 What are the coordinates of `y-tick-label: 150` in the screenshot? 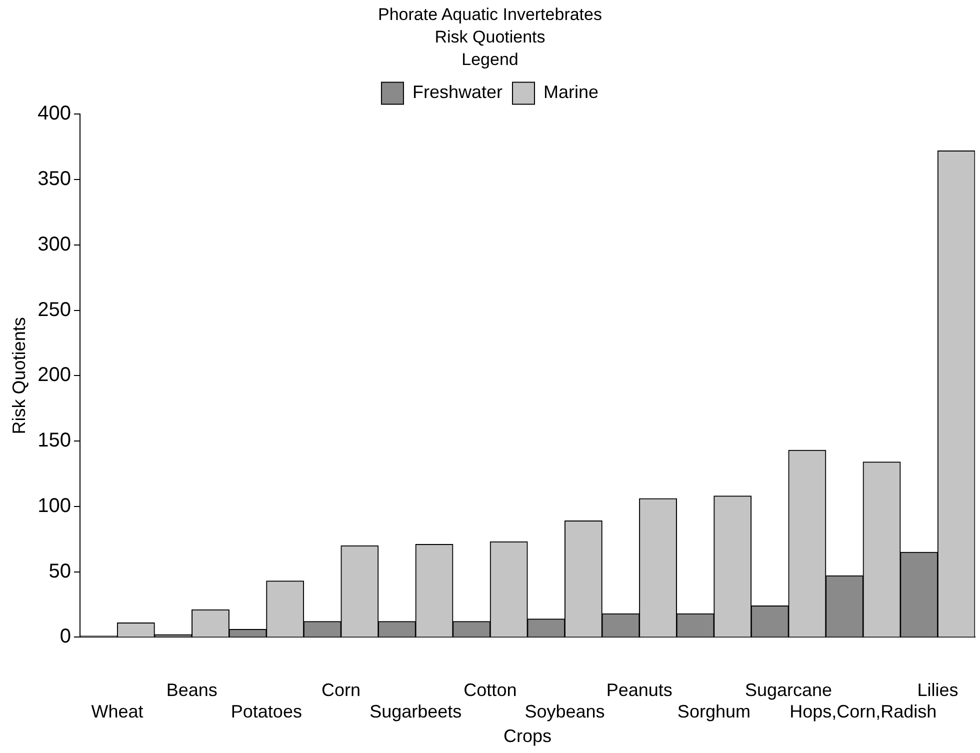 It's located at (54, 441).